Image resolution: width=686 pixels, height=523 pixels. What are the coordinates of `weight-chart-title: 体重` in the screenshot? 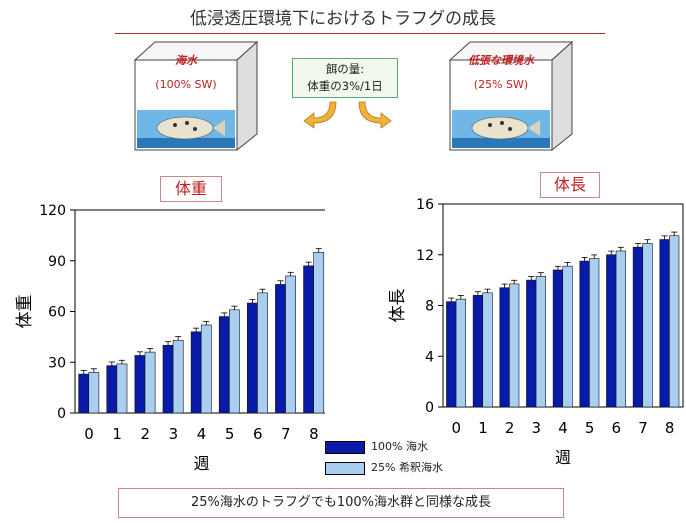 It's located at (191, 189).